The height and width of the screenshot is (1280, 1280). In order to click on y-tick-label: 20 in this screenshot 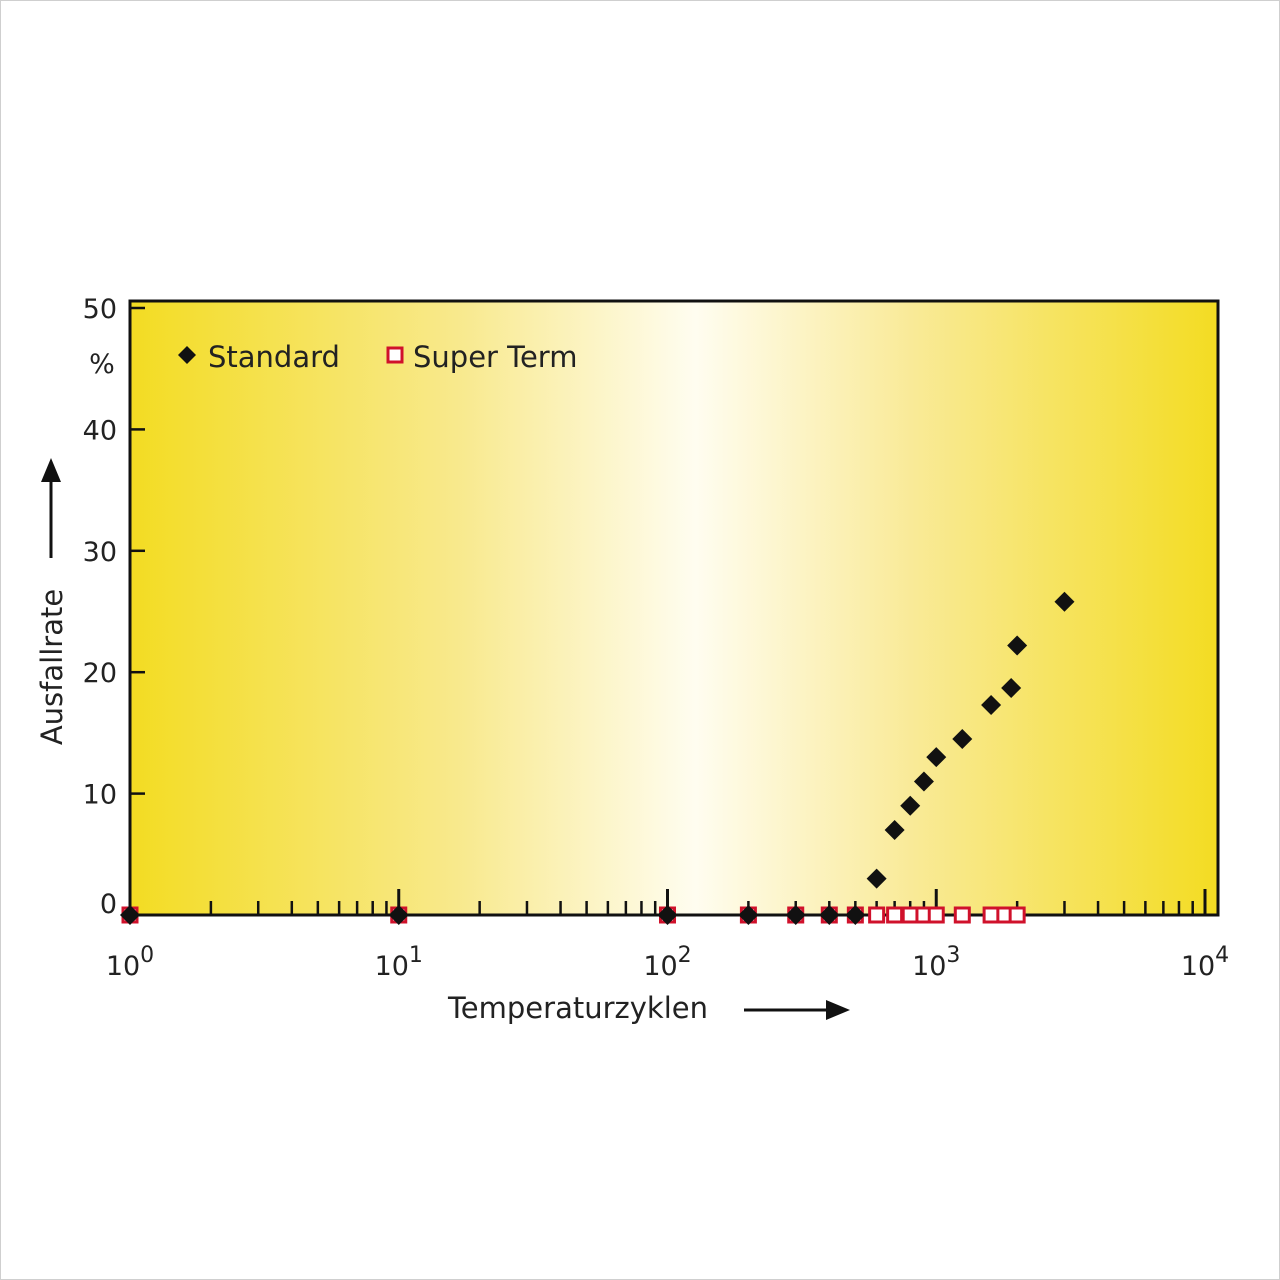, I will do `click(100, 673)`.